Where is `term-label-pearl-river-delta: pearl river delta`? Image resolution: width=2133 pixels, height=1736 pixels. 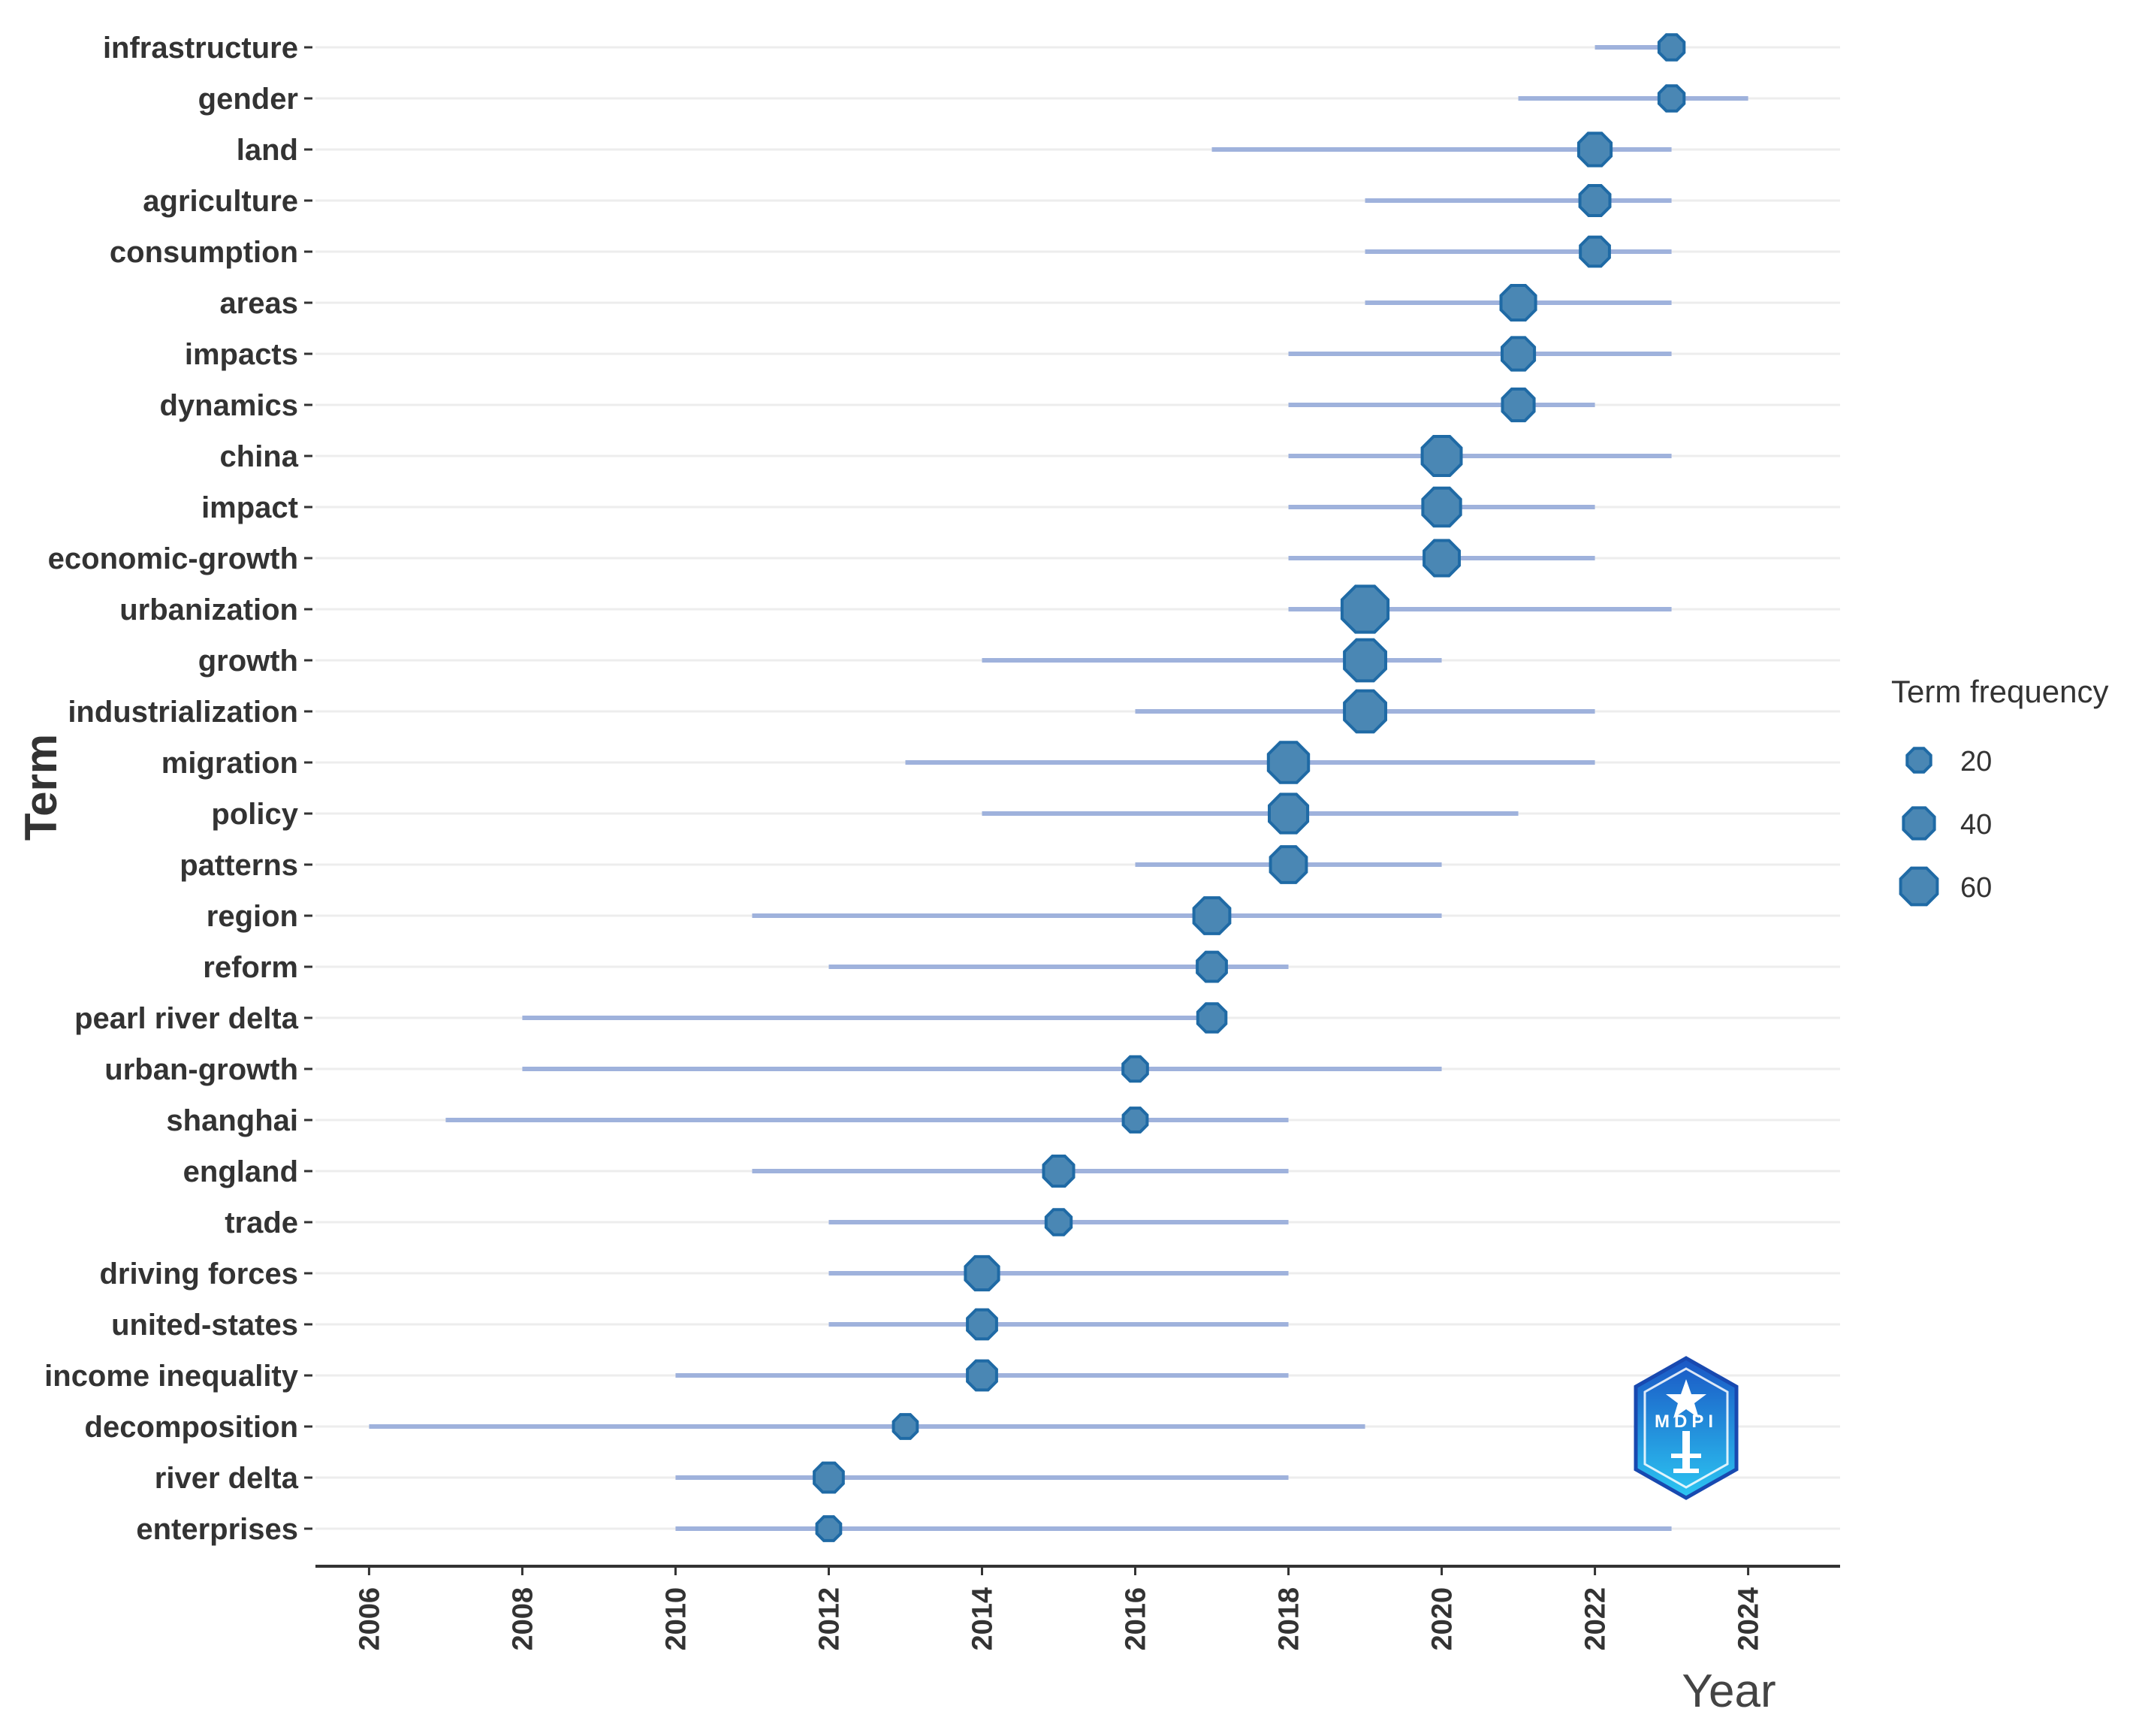 term-label-pearl-river-delta: pearl river delta is located at coordinates (186, 1018).